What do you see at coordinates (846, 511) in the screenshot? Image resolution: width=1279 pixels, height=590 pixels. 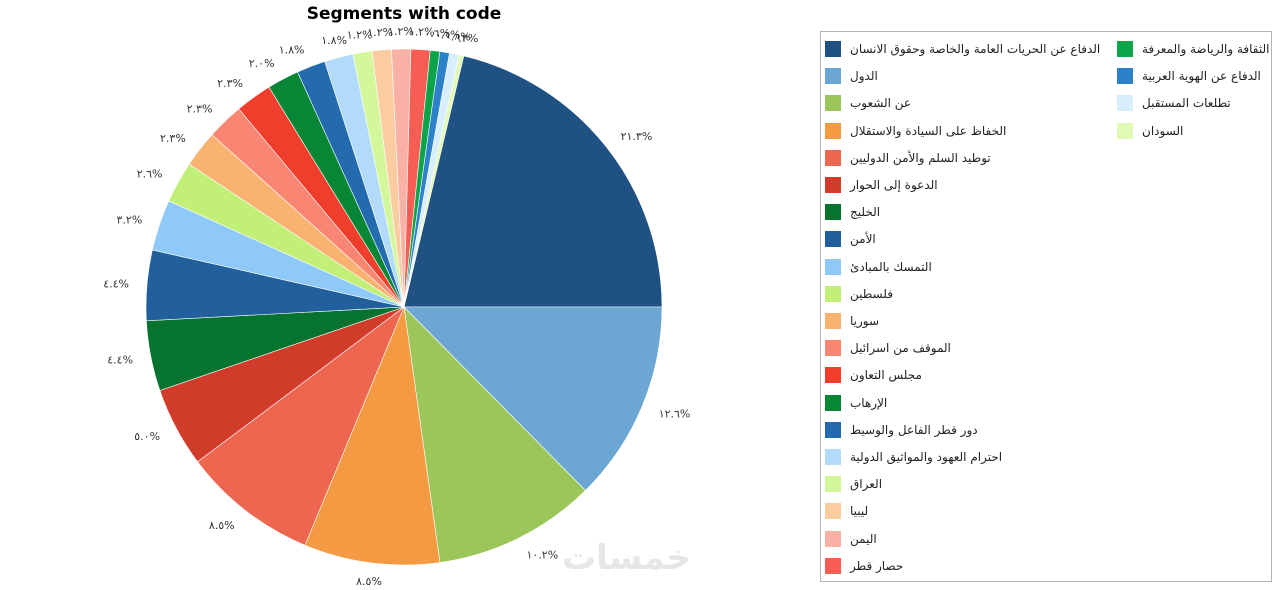 I see `legend-item: ليبيا` at bounding box center [846, 511].